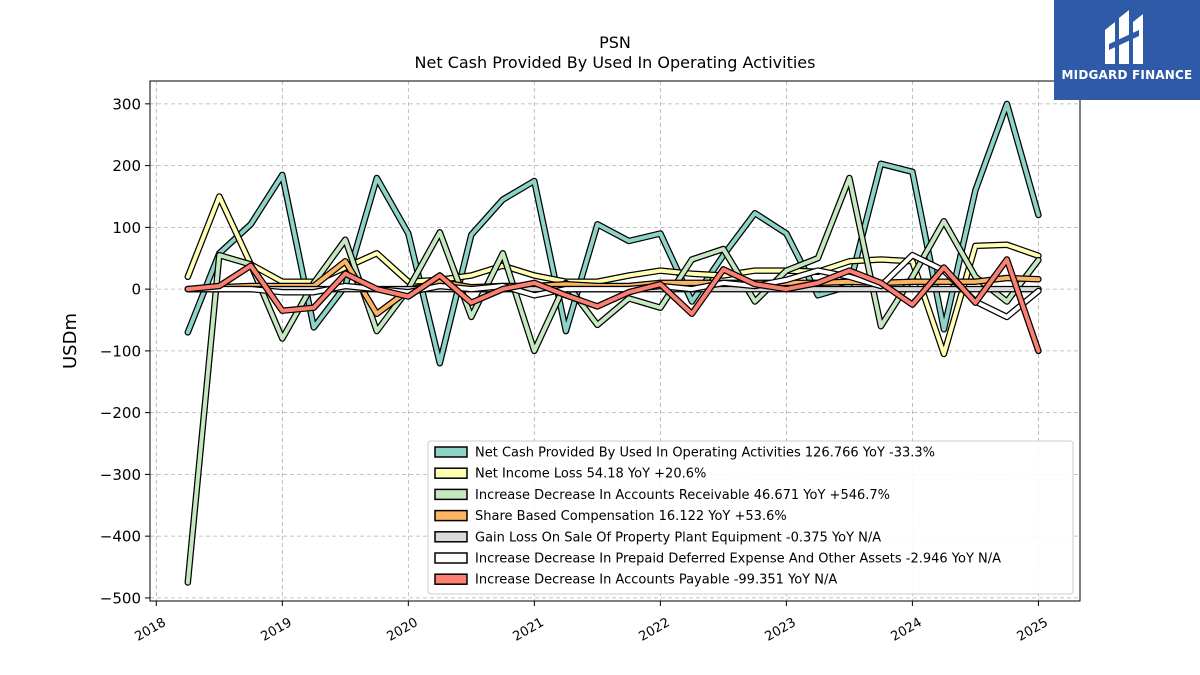 This screenshot has width=1200, height=675. I want to click on midgard-logo-mark-icon, so click(1124, 37).